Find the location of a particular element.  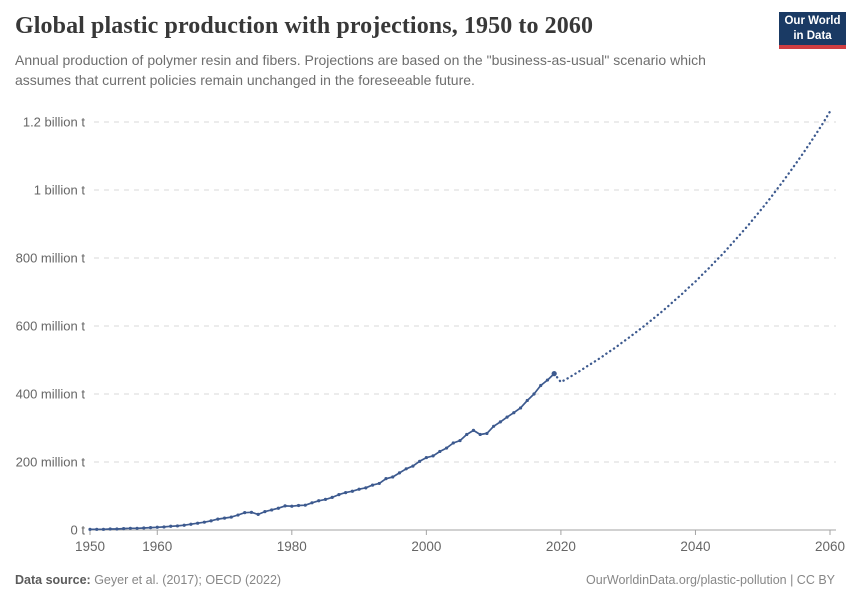

owid-logo: Our World in Data is located at coordinates (812, 30).